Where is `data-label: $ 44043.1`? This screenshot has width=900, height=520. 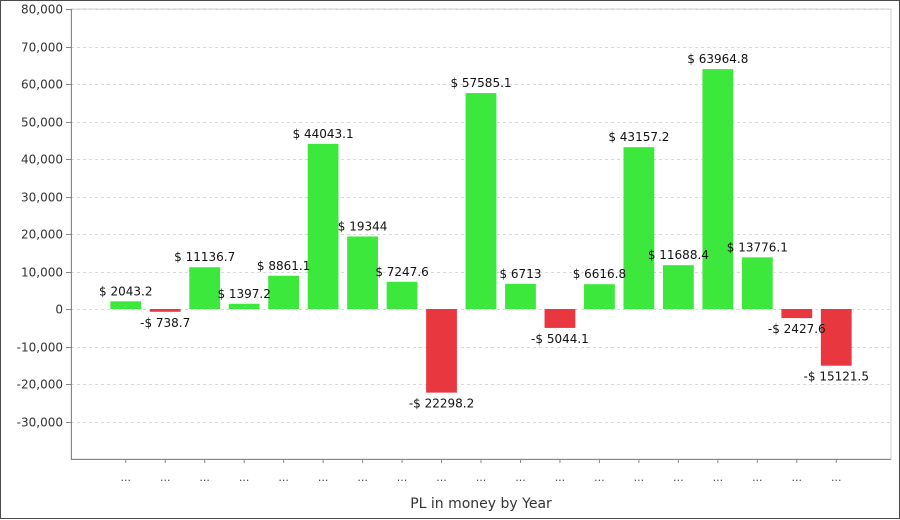
data-label: $ 44043.1 is located at coordinates (323, 134).